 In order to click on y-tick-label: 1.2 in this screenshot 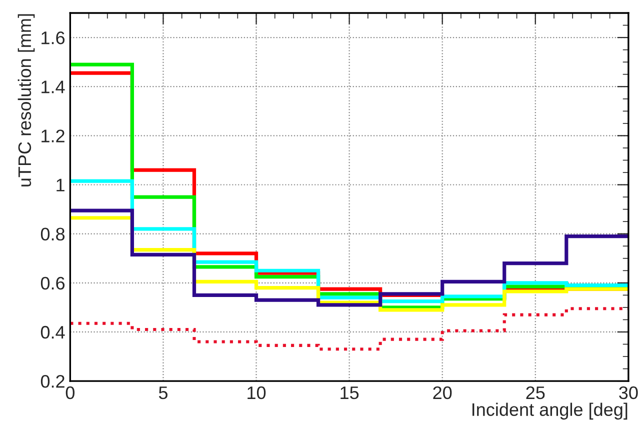, I will do `click(53, 136)`.